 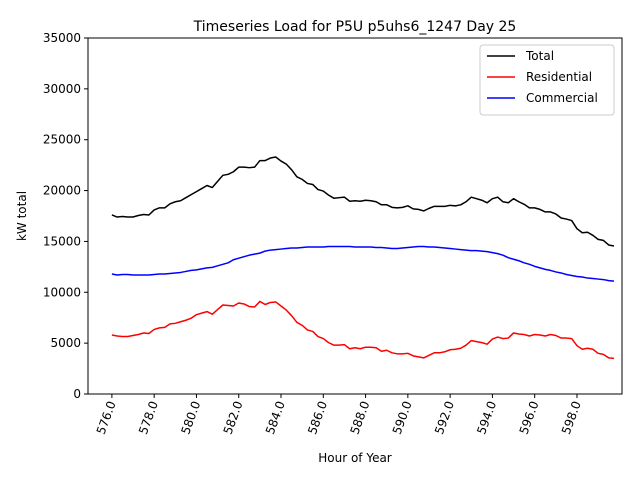 I want to click on y-axis-label: kW total, so click(x=22, y=216).